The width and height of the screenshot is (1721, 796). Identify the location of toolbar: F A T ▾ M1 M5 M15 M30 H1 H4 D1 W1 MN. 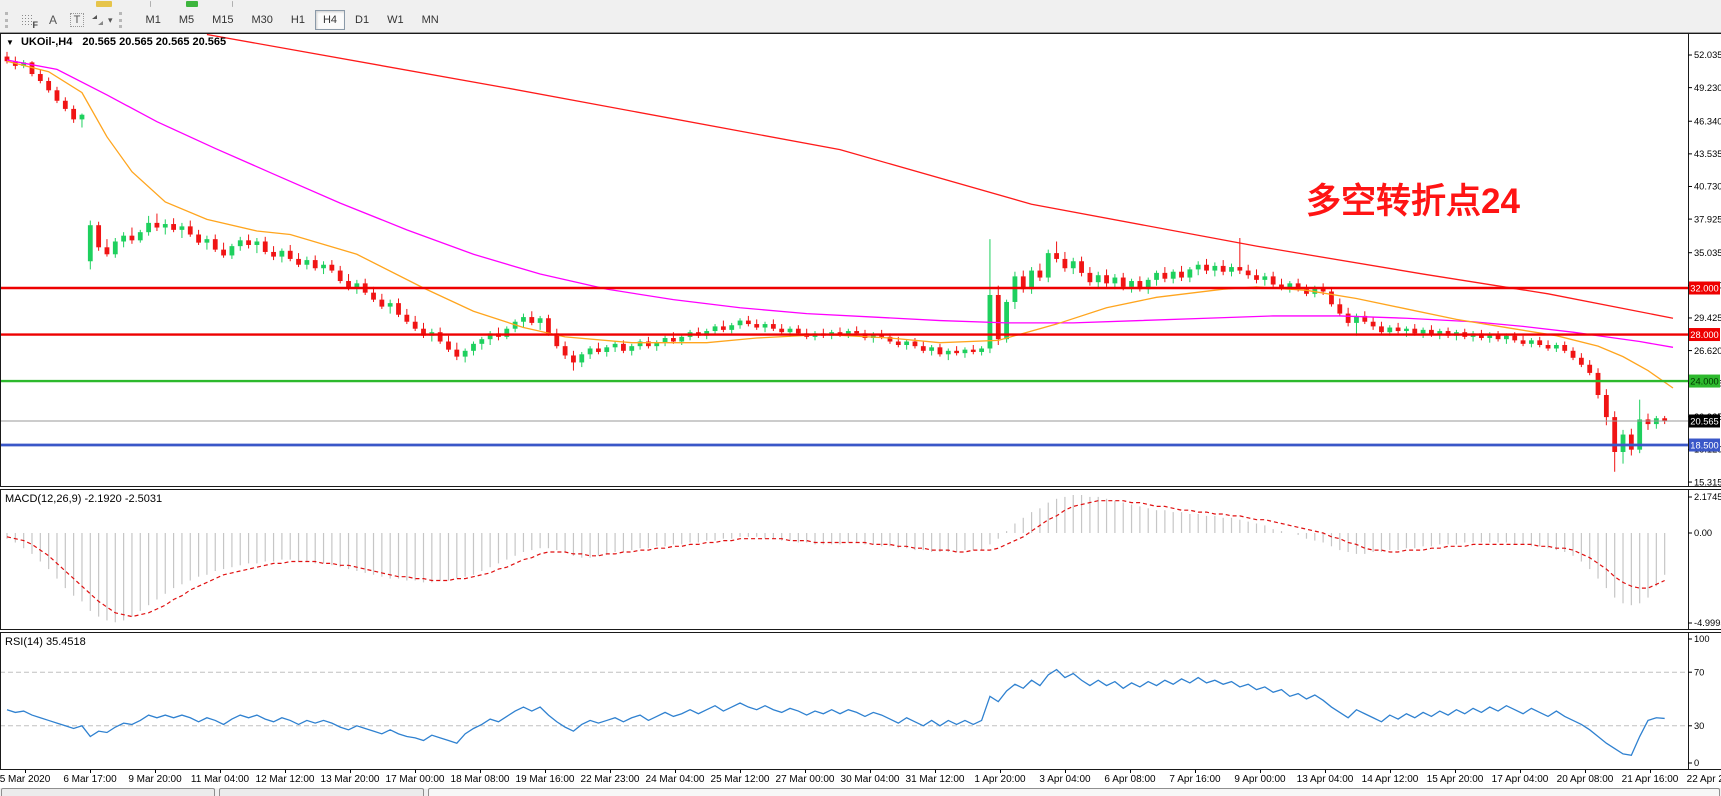
(860, 20).